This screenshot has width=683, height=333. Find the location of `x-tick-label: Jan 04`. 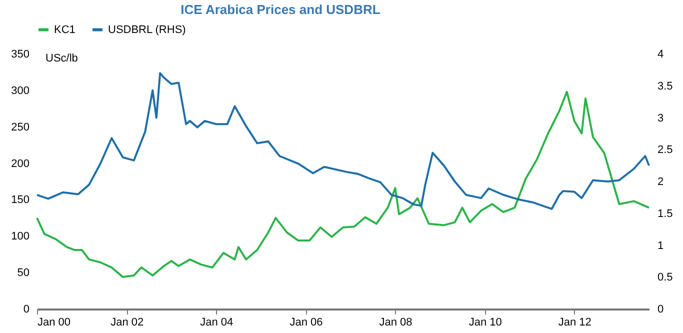

x-tick-label: Jan 04 is located at coordinates (217, 322).